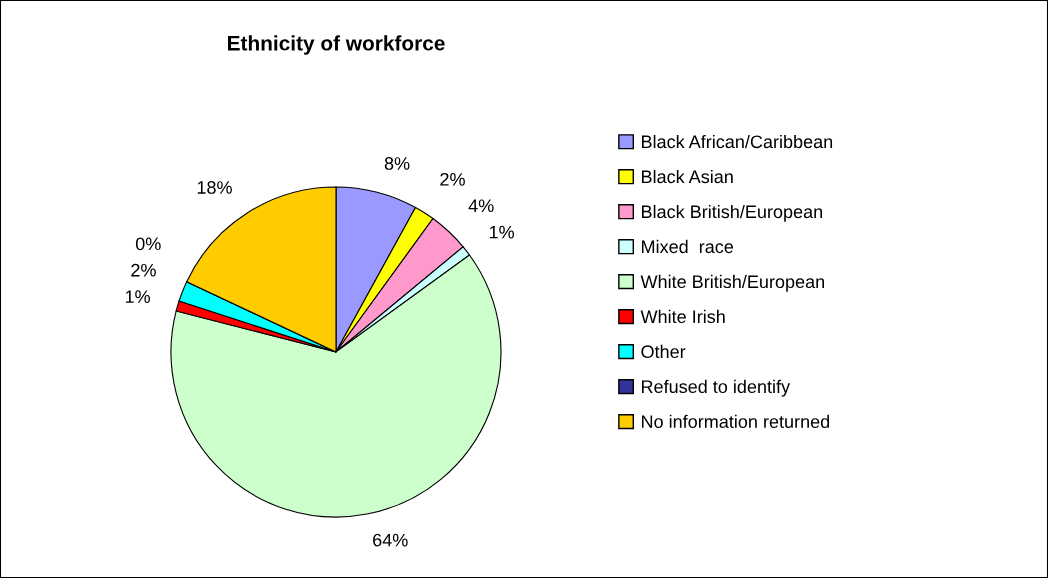  I want to click on data-label: 64%, so click(390, 540).